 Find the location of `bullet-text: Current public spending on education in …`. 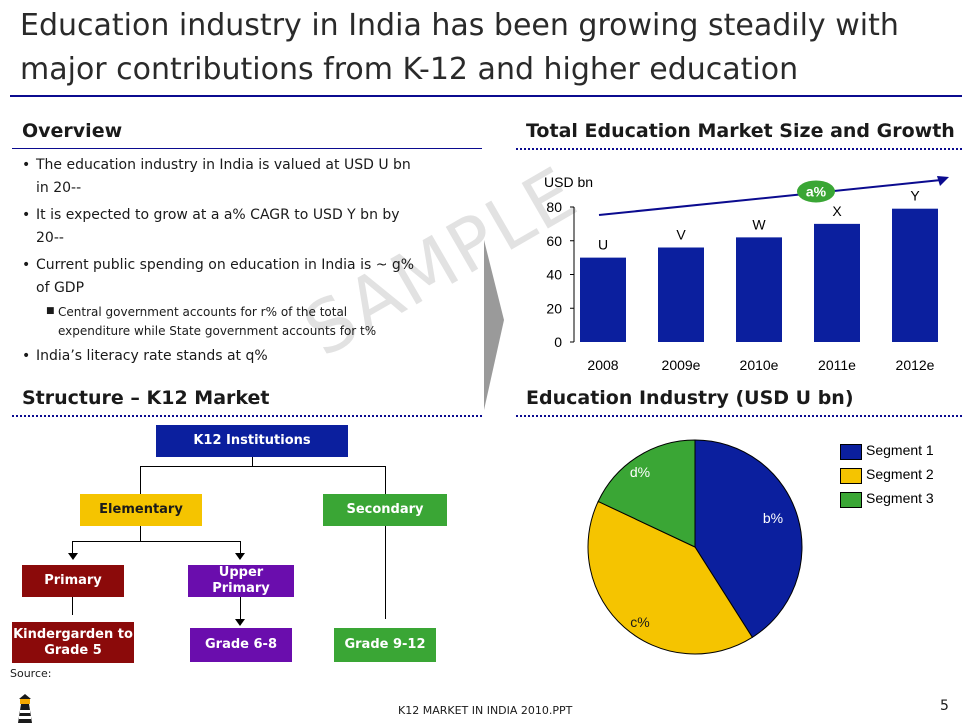

bullet-text: Current public spending on education in … is located at coordinates (225, 265).